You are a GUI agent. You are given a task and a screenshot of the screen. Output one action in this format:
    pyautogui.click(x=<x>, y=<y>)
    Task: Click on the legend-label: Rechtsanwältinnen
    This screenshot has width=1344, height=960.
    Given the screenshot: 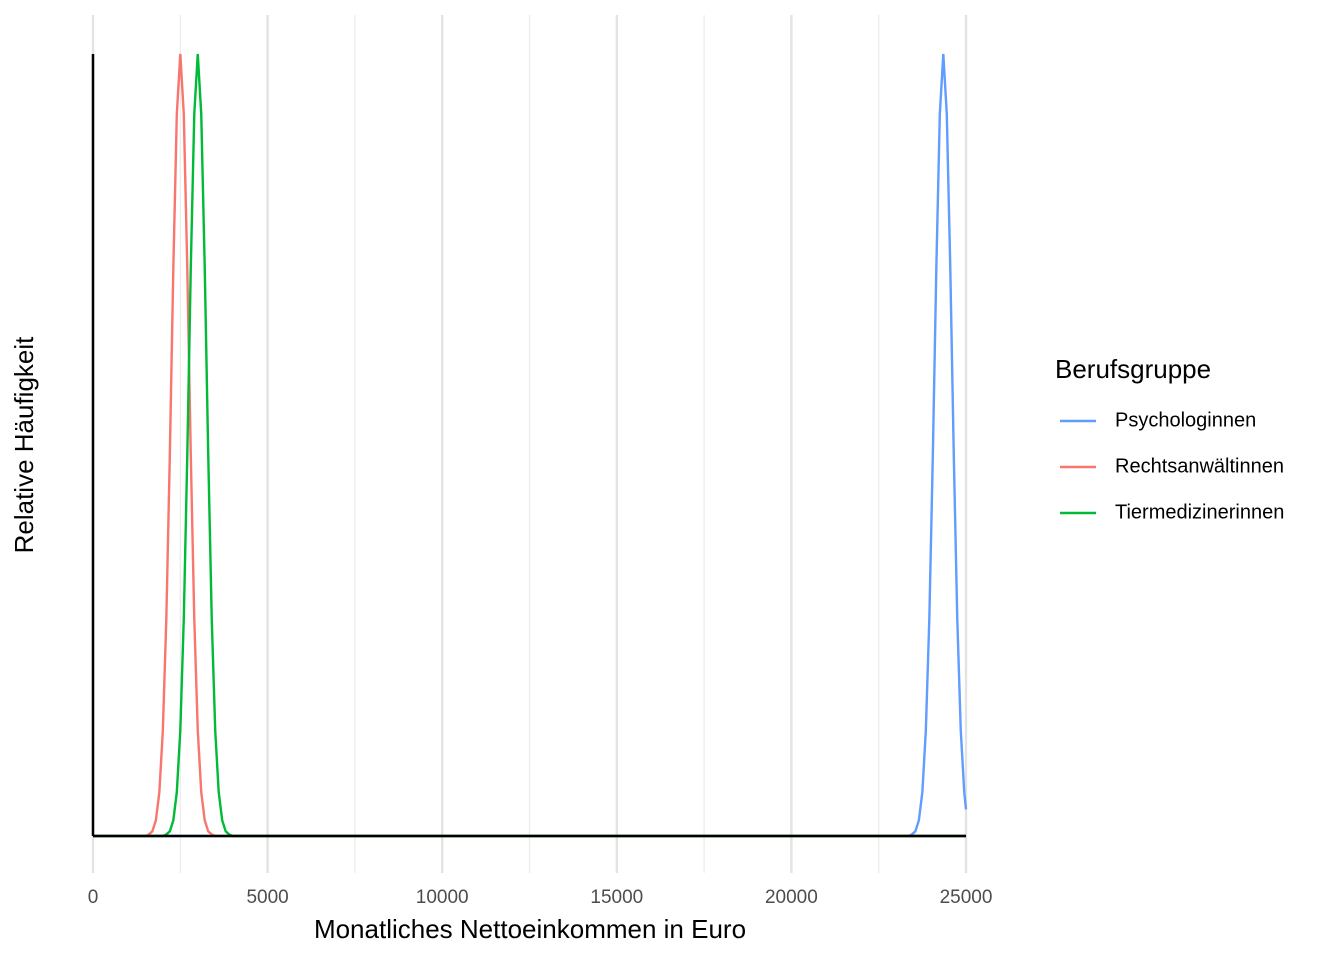 What is the action you would take?
    pyautogui.click(x=1199, y=466)
    